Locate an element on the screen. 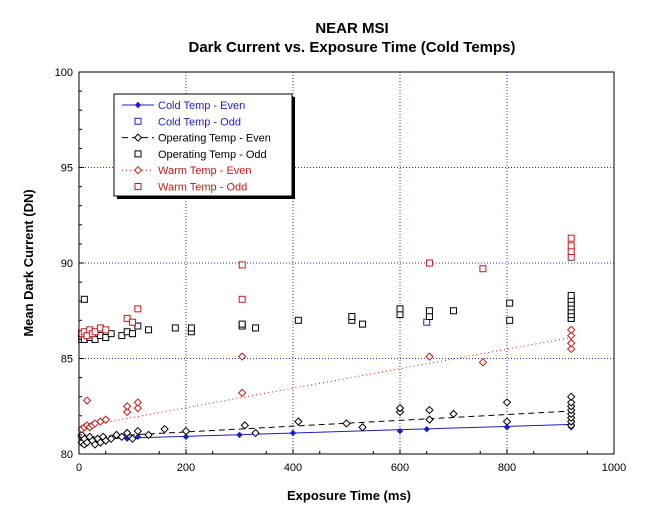 Image resolution: width=646 pixels, height=525 pixels. x-tick-label: 1000 is located at coordinates (614, 468).